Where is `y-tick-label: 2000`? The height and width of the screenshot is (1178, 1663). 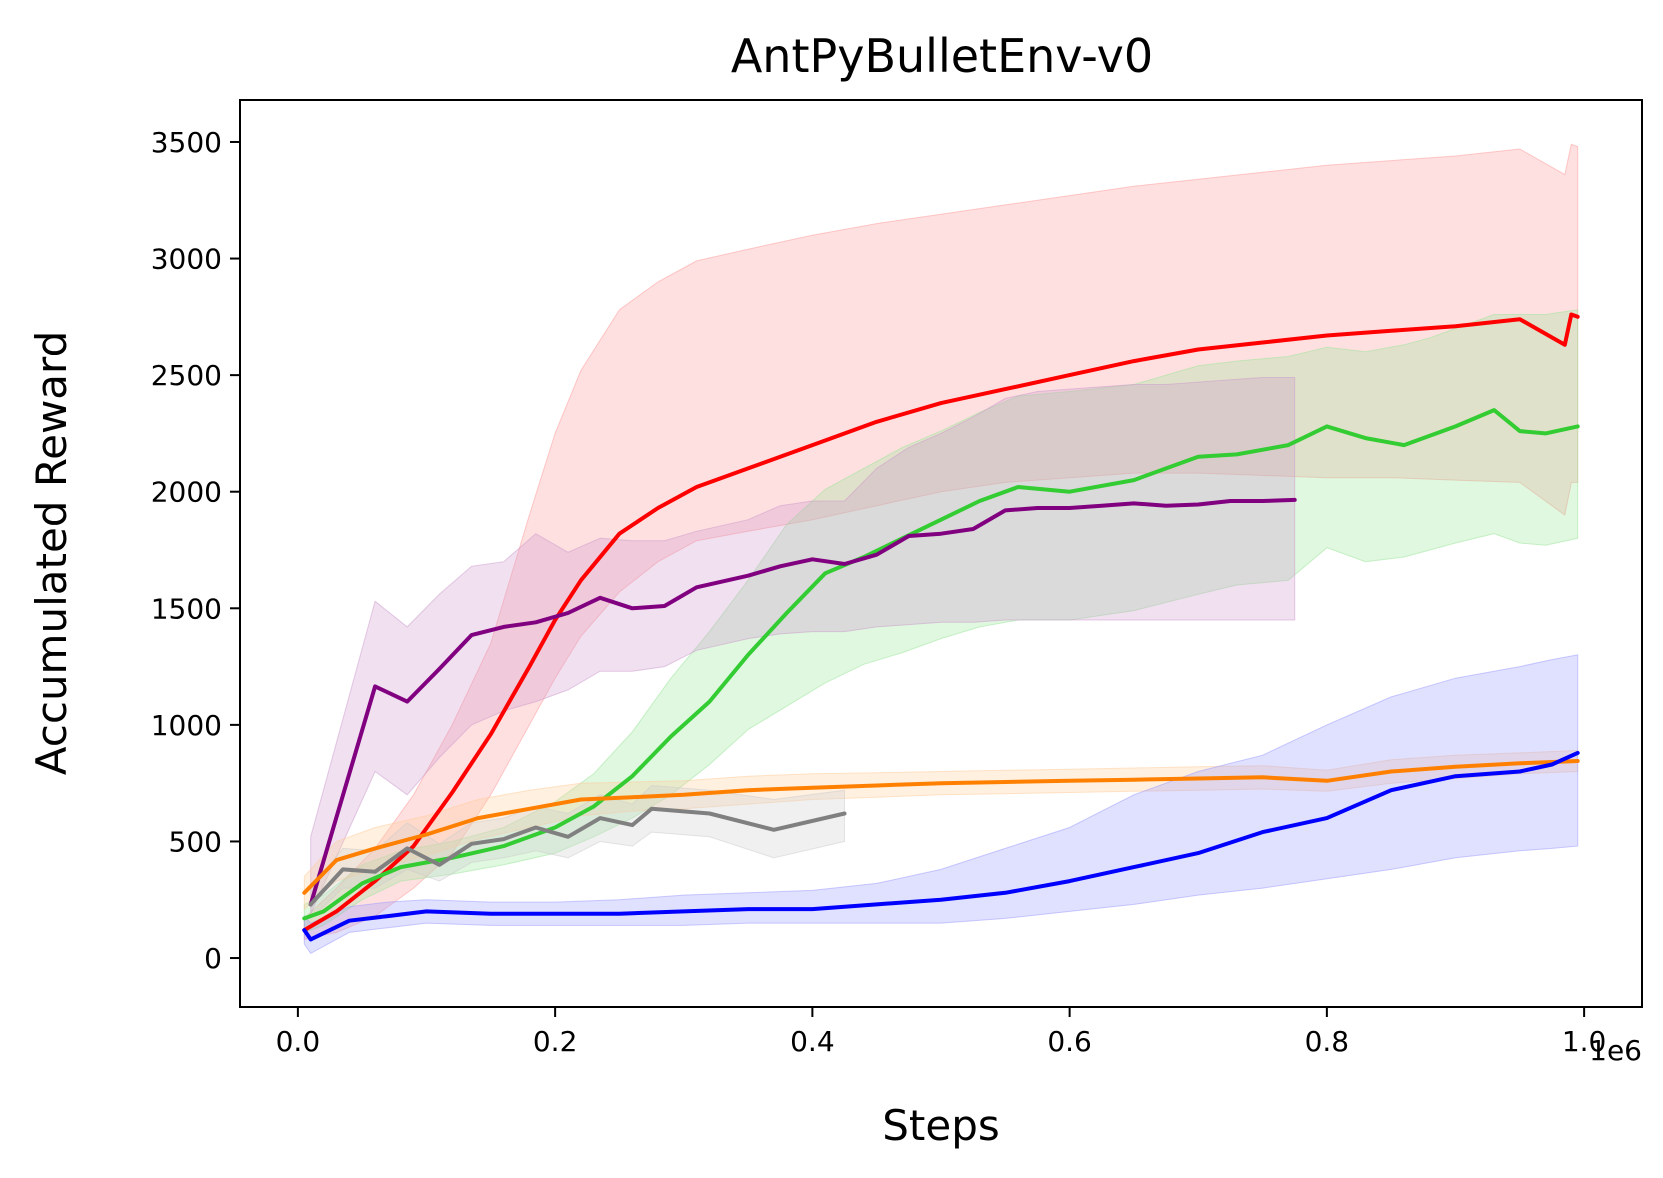
y-tick-label: 2000 is located at coordinates (186, 492).